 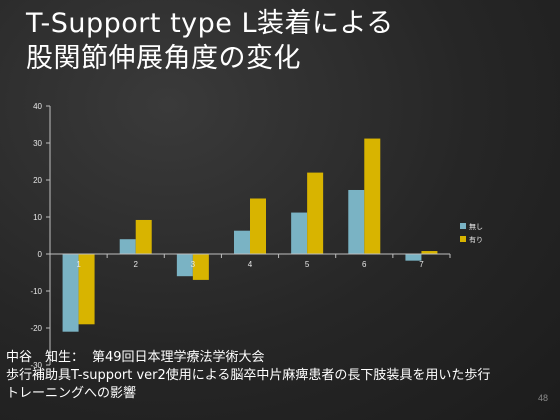 What do you see at coordinates (78, 264) in the screenshot?
I see `x-tick-label: 1` at bounding box center [78, 264].